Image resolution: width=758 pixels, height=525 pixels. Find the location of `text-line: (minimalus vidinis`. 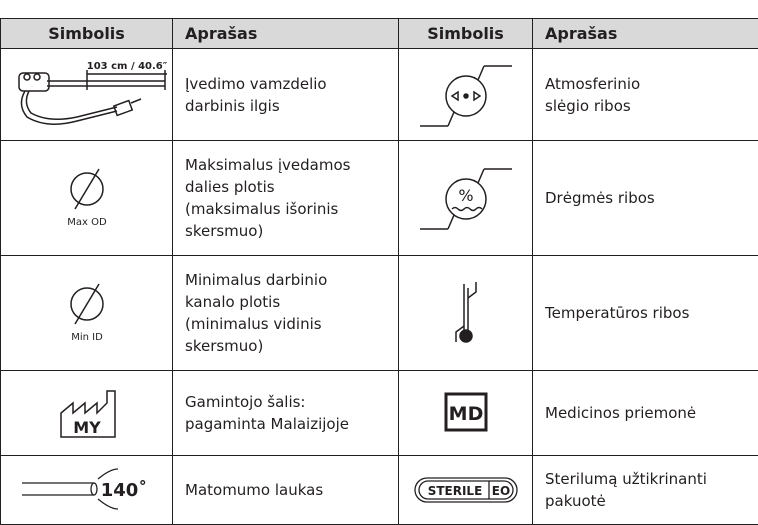

text-line: (minimalus vidinis is located at coordinates (285, 324).